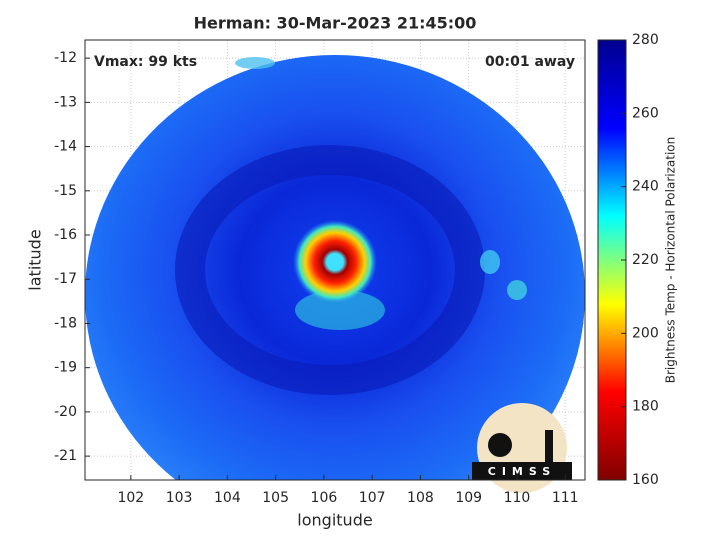 The height and width of the screenshot is (544, 720). What do you see at coordinates (372, 498) in the screenshot?
I see `x-tick-label: 107` at bounding box center [372, 498].